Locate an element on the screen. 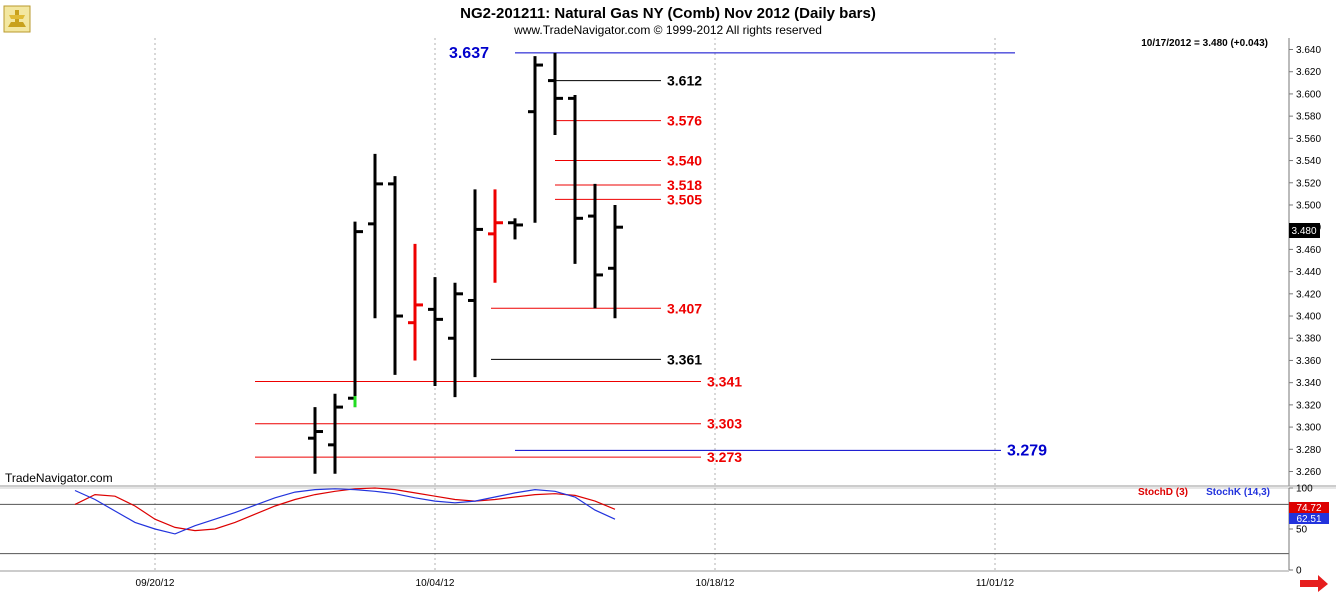 The image size is (1336, 594). y-tick-label: 3.560 is located at coordinates (1308, 139).